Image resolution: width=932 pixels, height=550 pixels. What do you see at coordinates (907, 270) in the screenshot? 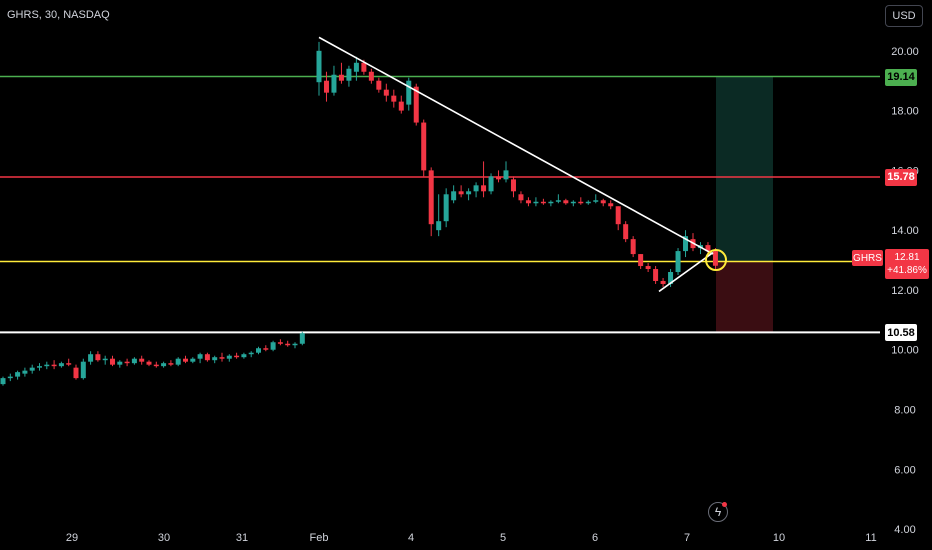
I see `last-price-change: +41.86%` at bounding box center [907, 270].